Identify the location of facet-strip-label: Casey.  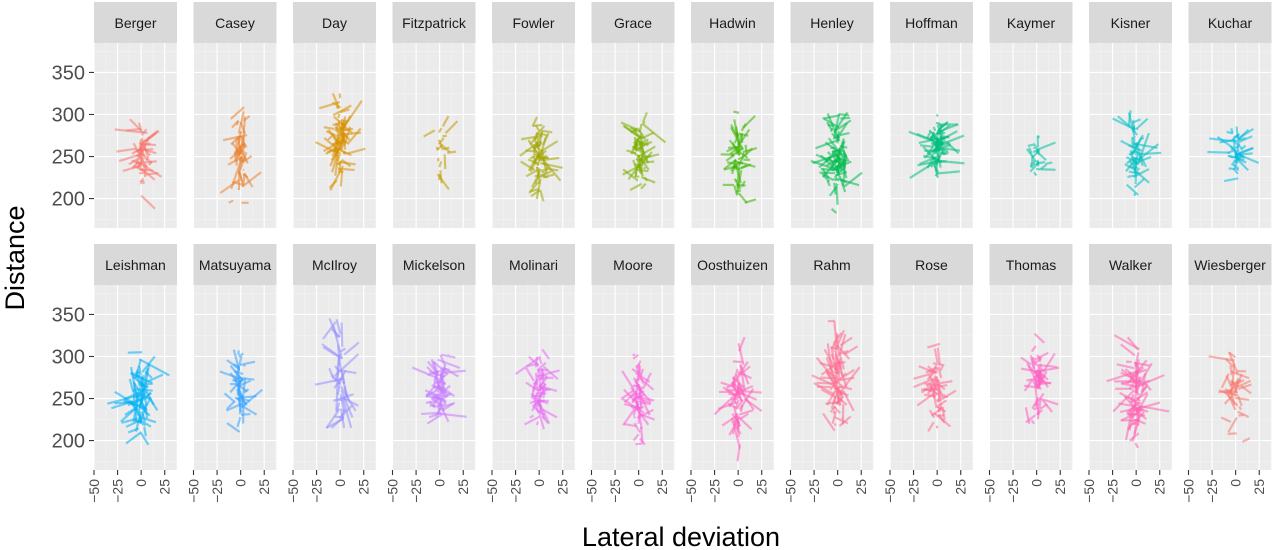
(235, 23).